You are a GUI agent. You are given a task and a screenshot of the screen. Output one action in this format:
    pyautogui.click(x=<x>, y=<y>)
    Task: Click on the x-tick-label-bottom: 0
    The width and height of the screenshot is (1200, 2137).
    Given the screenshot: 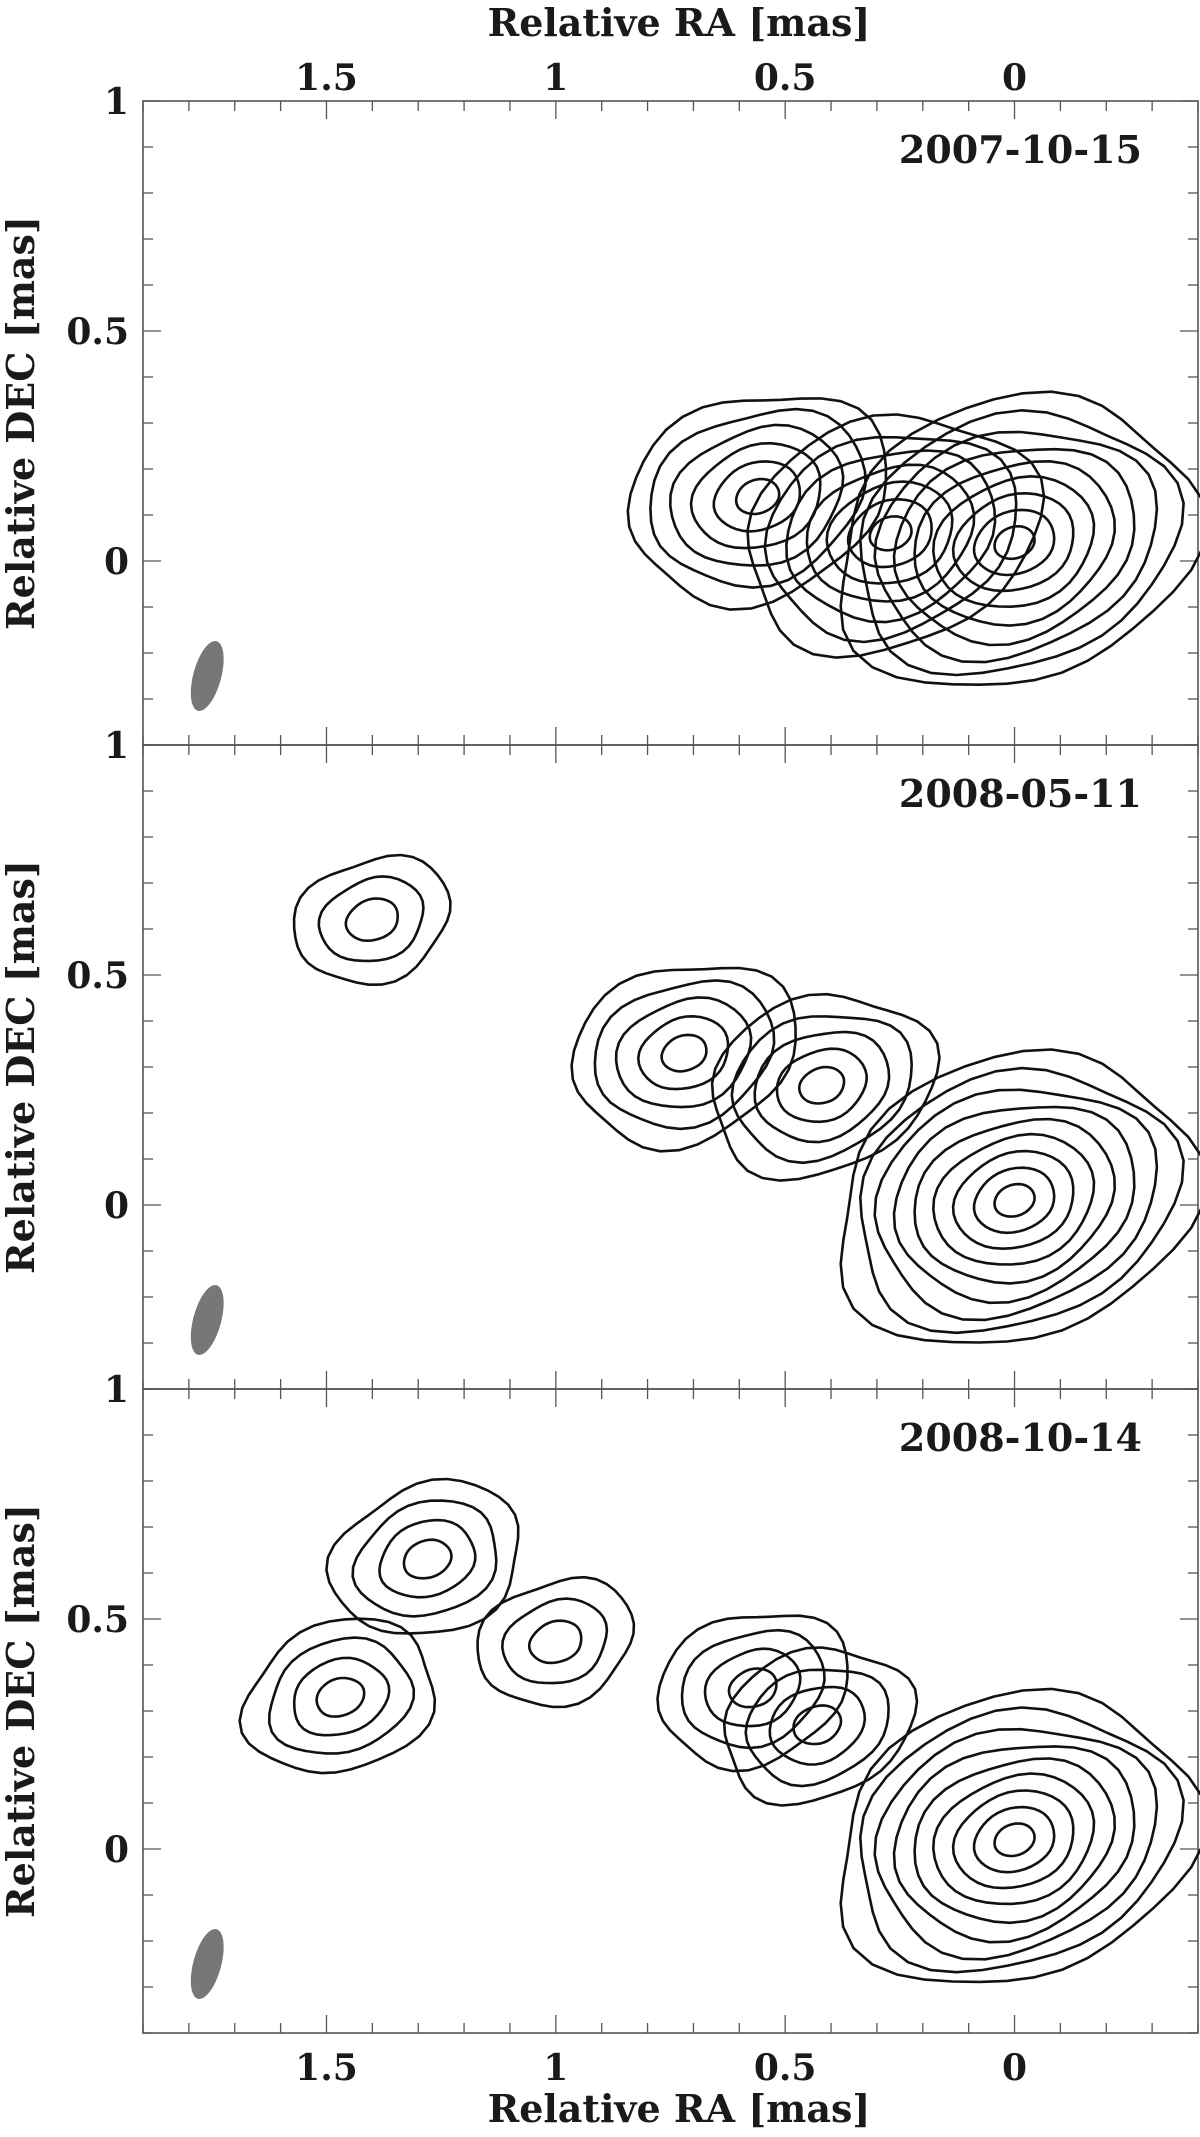 What is the action you would take?
    pyautogui.click(x=1014, y=2068)
    